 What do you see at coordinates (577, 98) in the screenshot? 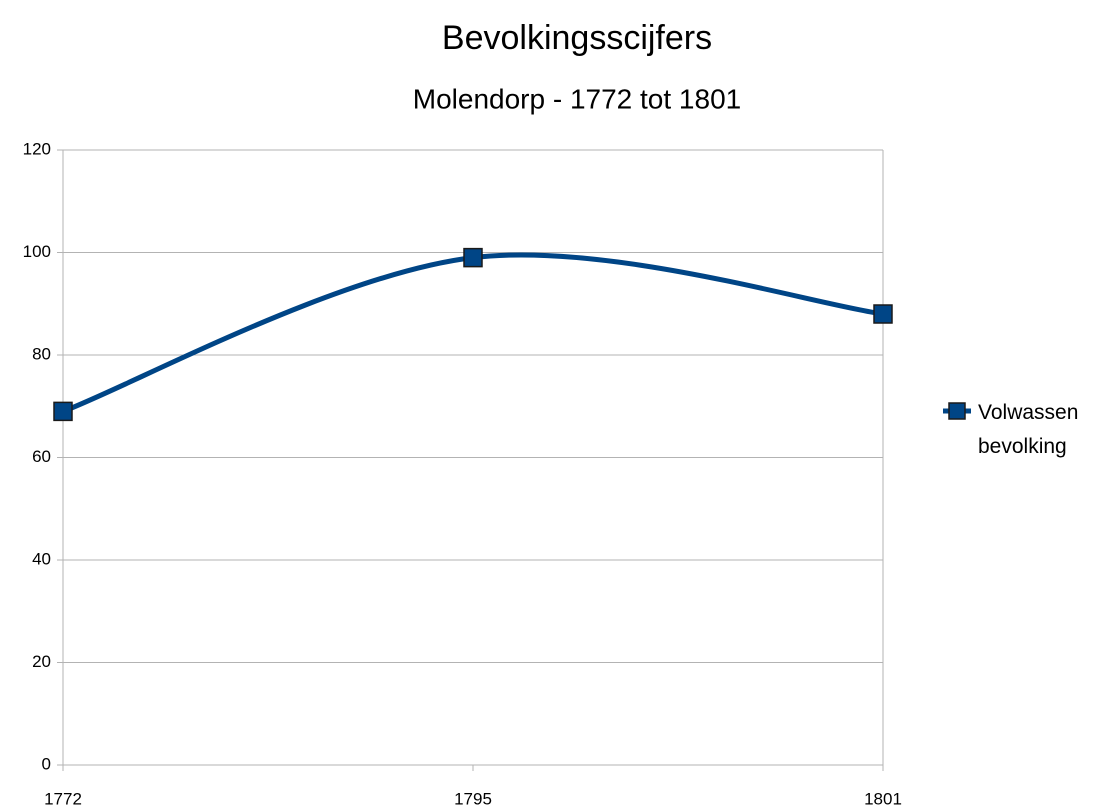
I see `chart-subtitle: Molendorp - 1772 tot 1801` at bounding box center [577, 98].